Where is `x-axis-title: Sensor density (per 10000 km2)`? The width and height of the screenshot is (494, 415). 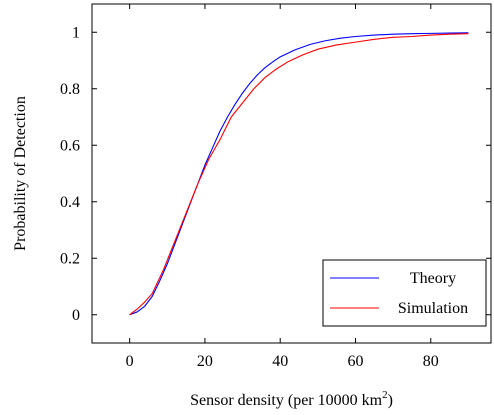 x-axis-title: Sensor density (per 10000 km2) is located at coordinates (291, 399).